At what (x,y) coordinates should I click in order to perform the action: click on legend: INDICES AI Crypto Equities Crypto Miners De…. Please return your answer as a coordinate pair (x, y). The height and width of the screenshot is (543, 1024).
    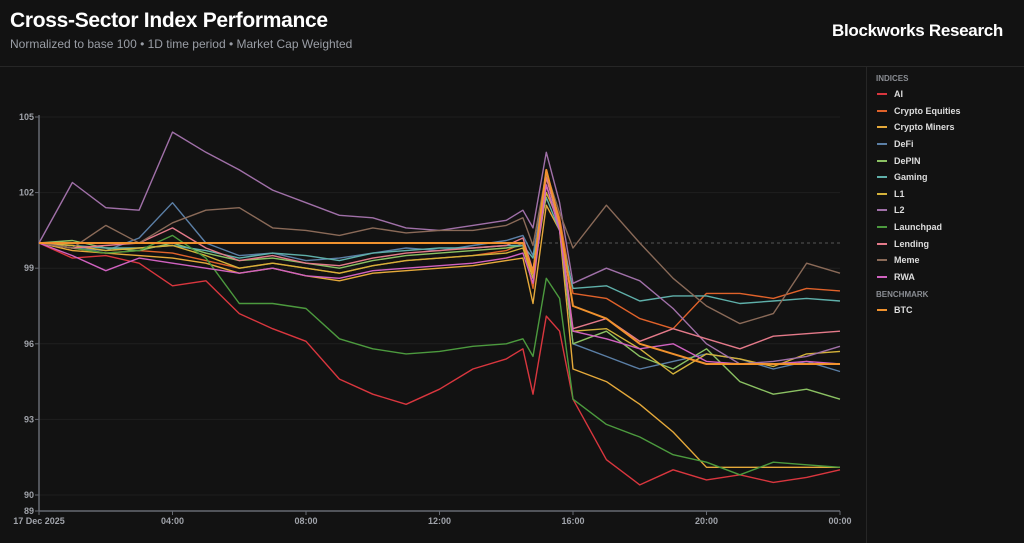
    Looking at the image, I should click on (945, 305).